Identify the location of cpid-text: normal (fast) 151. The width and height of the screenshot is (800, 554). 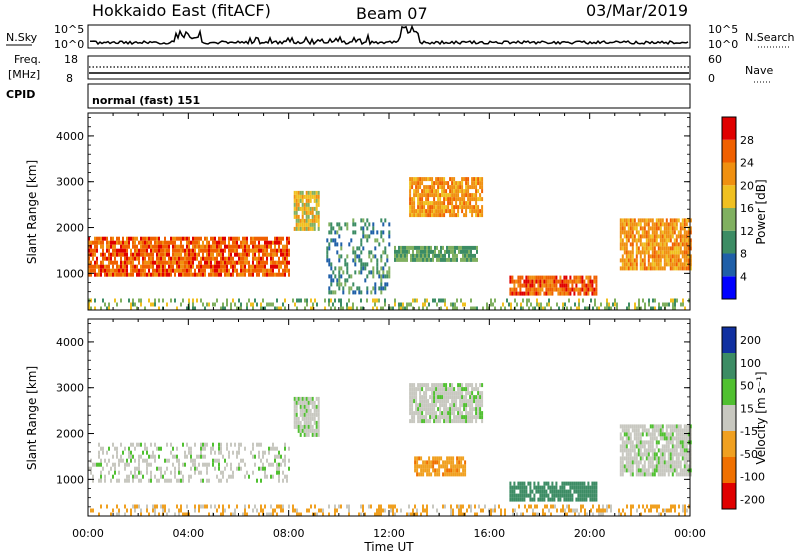
(146, 100).